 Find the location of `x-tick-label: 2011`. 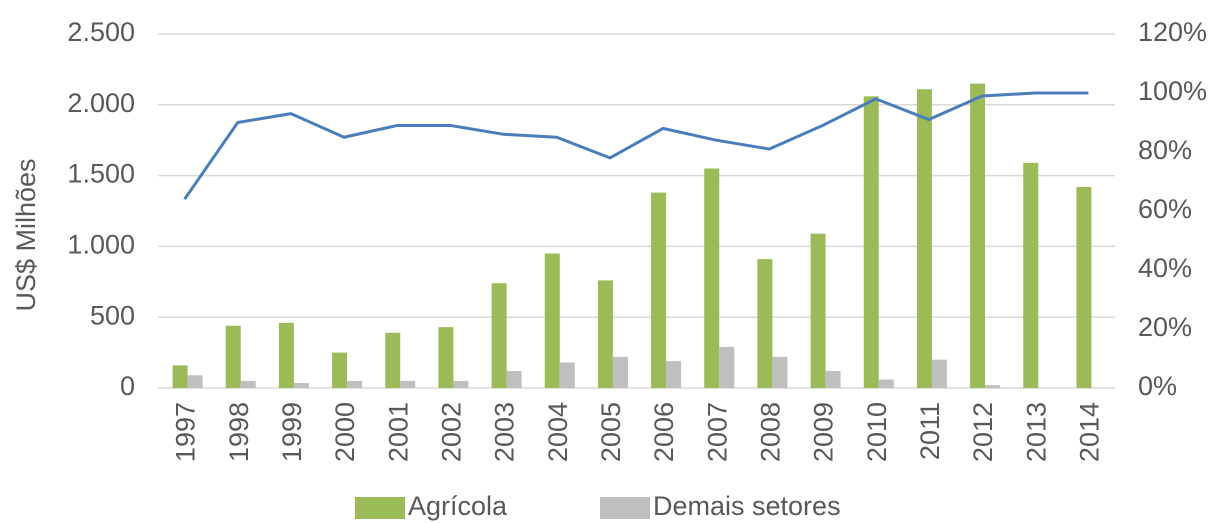

x-tick-label: 2011 is located at coordinates (930, 431).